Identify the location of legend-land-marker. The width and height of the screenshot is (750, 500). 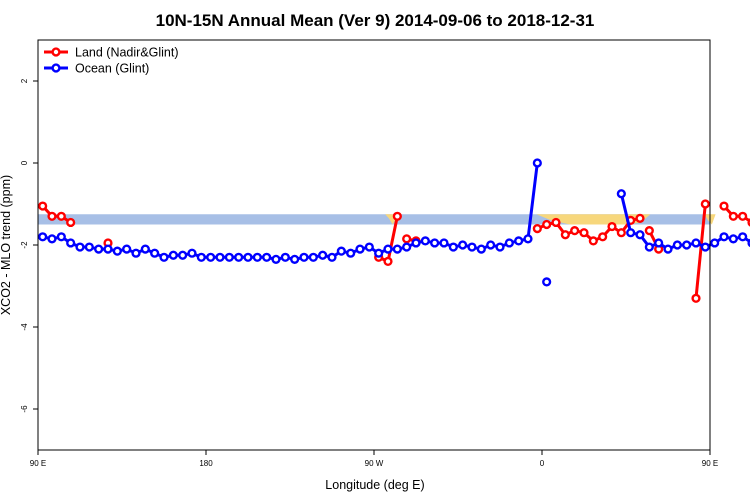
(56, 52).